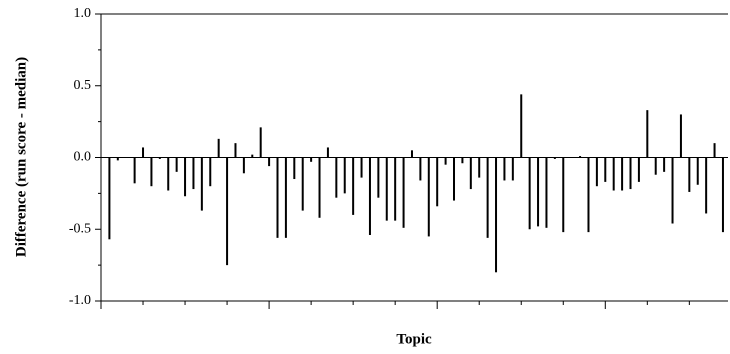 The image size is (730, 354). What do you see at coordinates (21, 157) in the screenshot?
I see `y-axis-title: Difference (run score - median)` at bounding box center [21, 157].